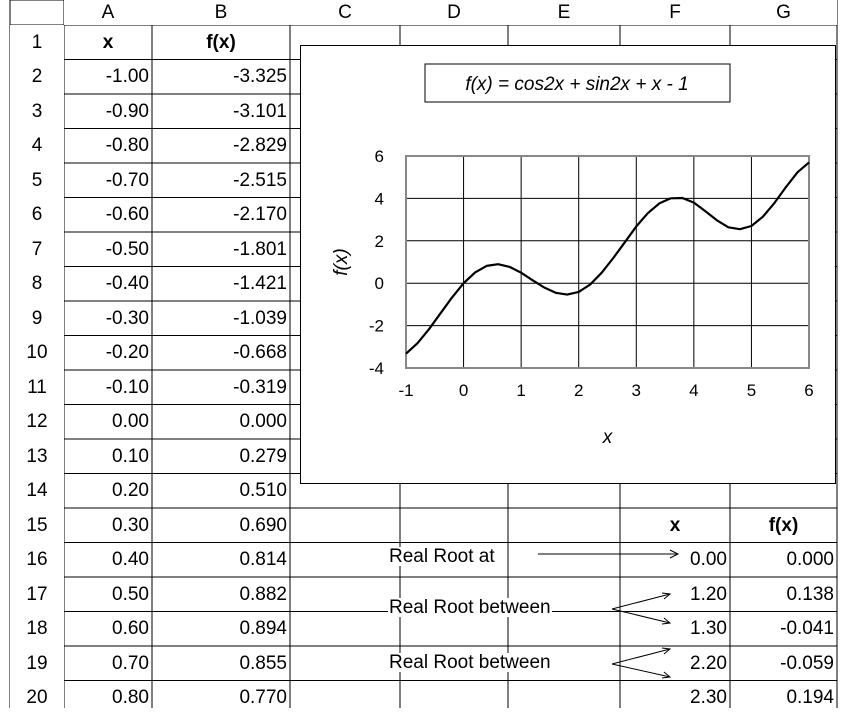 This screenshot has height=715, width=847. What do you see at coordinates (108, 318) in the screenshot?
I see `cell-x-value: -0.30` at bounding box center [108, 318].